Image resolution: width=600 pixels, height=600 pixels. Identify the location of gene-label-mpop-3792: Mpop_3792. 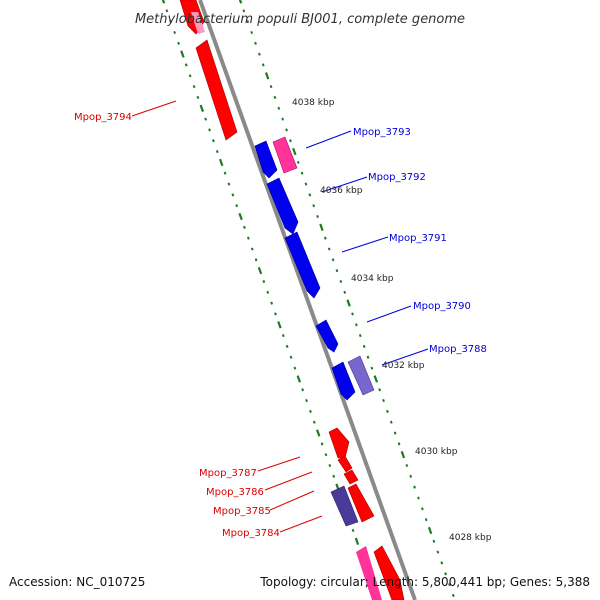
(397, 177).